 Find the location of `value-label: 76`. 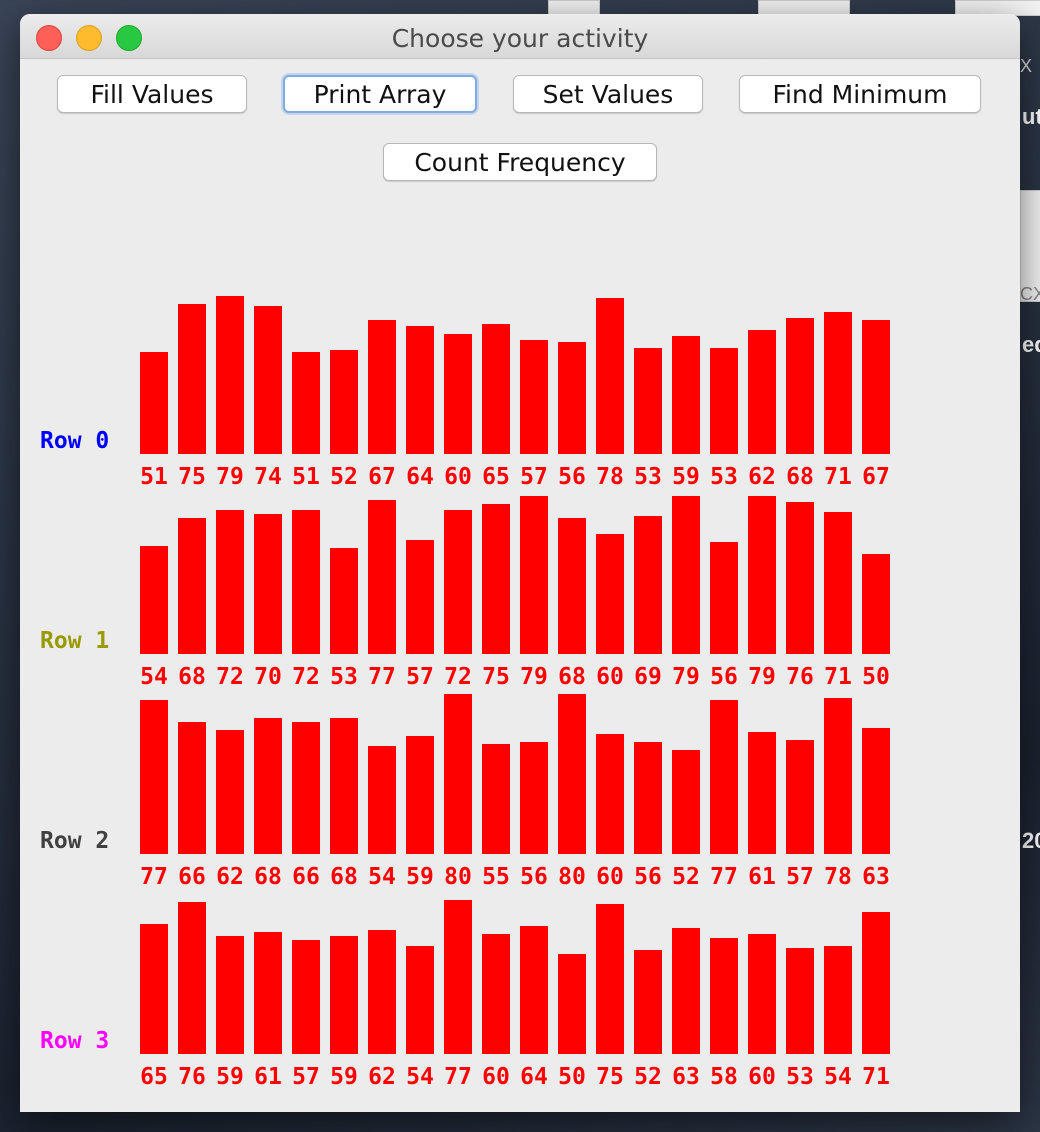

value-label: 76 is located at coordinates (192, 1077).